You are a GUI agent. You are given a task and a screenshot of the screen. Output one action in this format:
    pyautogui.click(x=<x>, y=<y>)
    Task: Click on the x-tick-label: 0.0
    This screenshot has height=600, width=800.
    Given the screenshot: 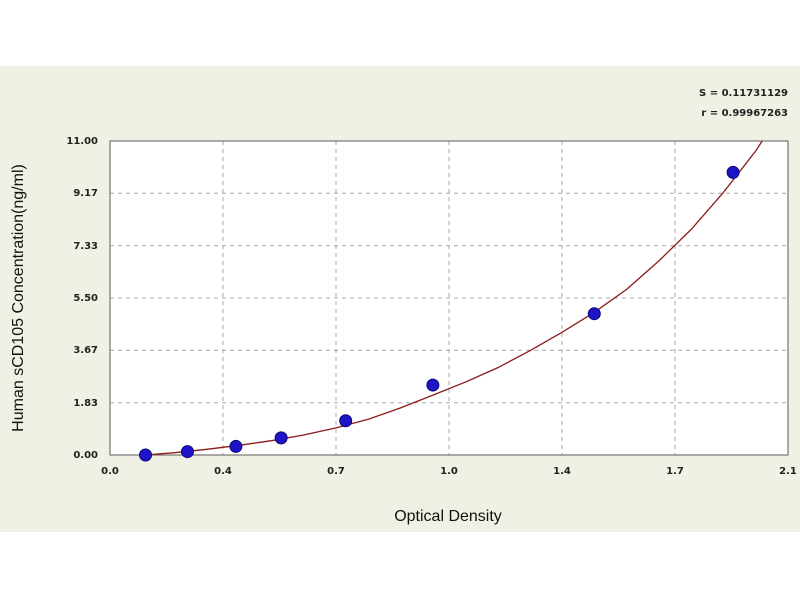 What is the action you would take?
    pyautogui.click(x=110, y=471)
    